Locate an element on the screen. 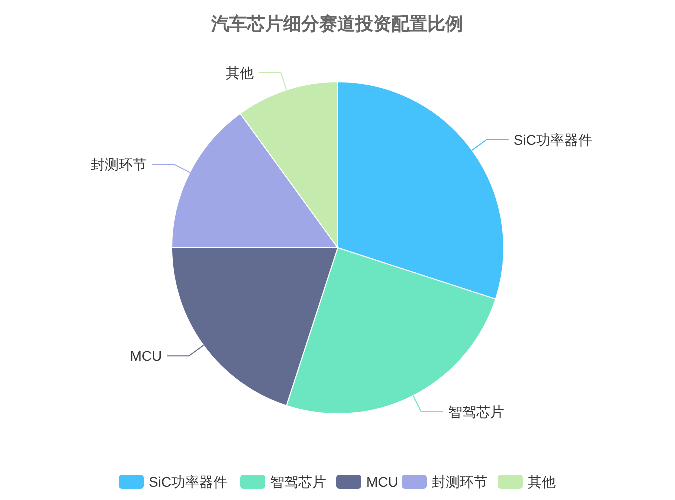 The image size is (675, 500). legend-label: 其他 is located at coordinates (542, 482).